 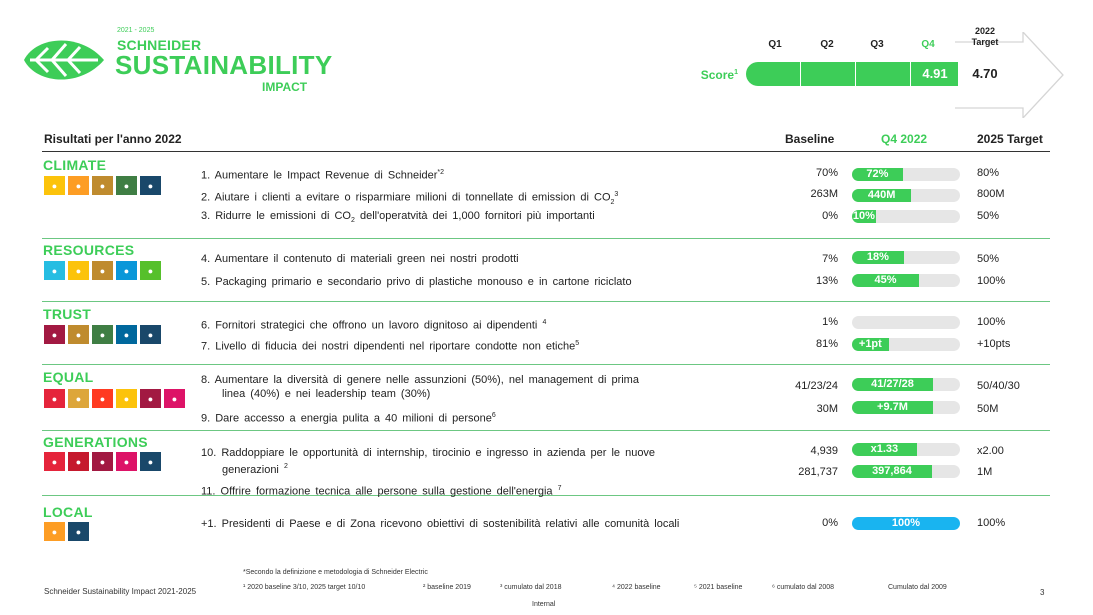 I want to click on sdg-6-icon: ●, so click(x=54, y=270).